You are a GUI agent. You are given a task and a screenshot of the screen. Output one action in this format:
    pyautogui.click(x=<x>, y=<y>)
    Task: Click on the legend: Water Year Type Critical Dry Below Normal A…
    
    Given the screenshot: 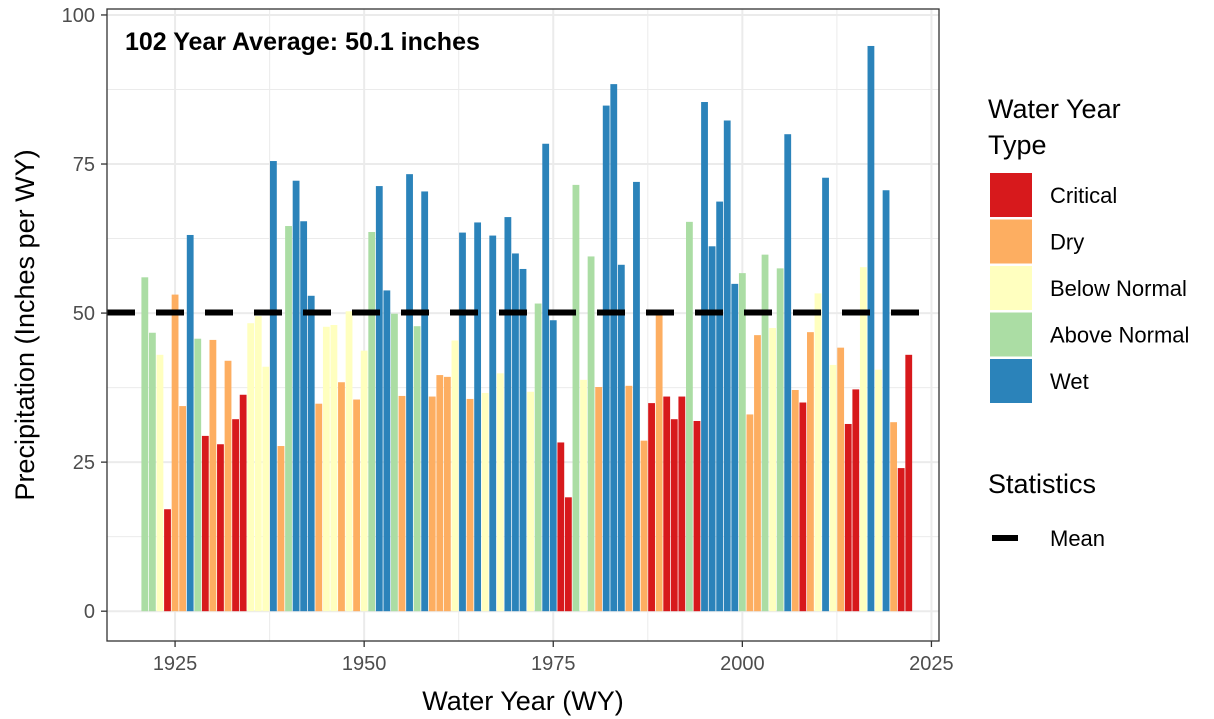 What is the action you would take?
    pyautogui.click(x=1088, y=322)
    